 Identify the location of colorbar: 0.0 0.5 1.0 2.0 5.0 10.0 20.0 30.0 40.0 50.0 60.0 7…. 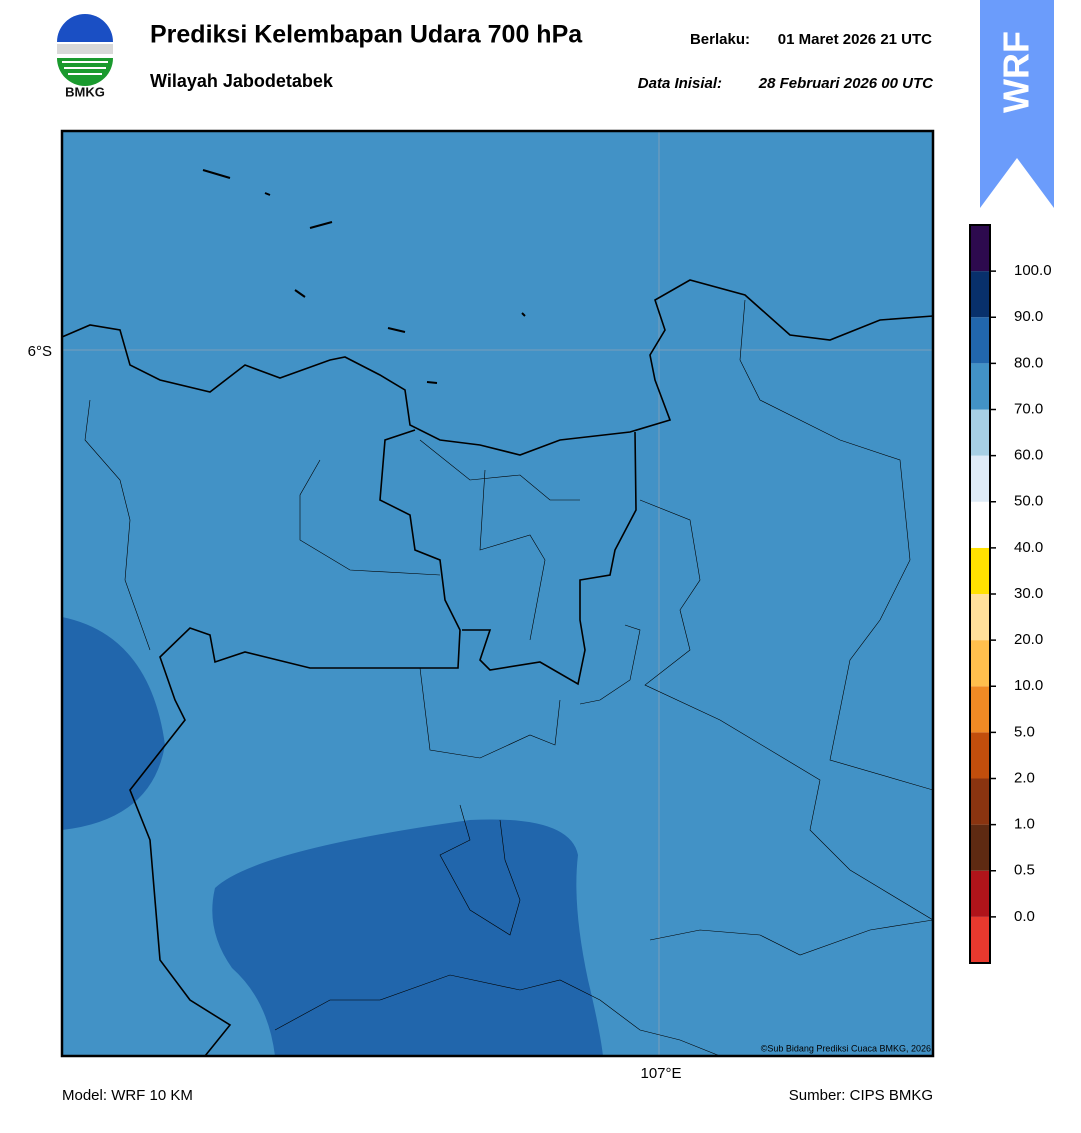
(1010, 594).